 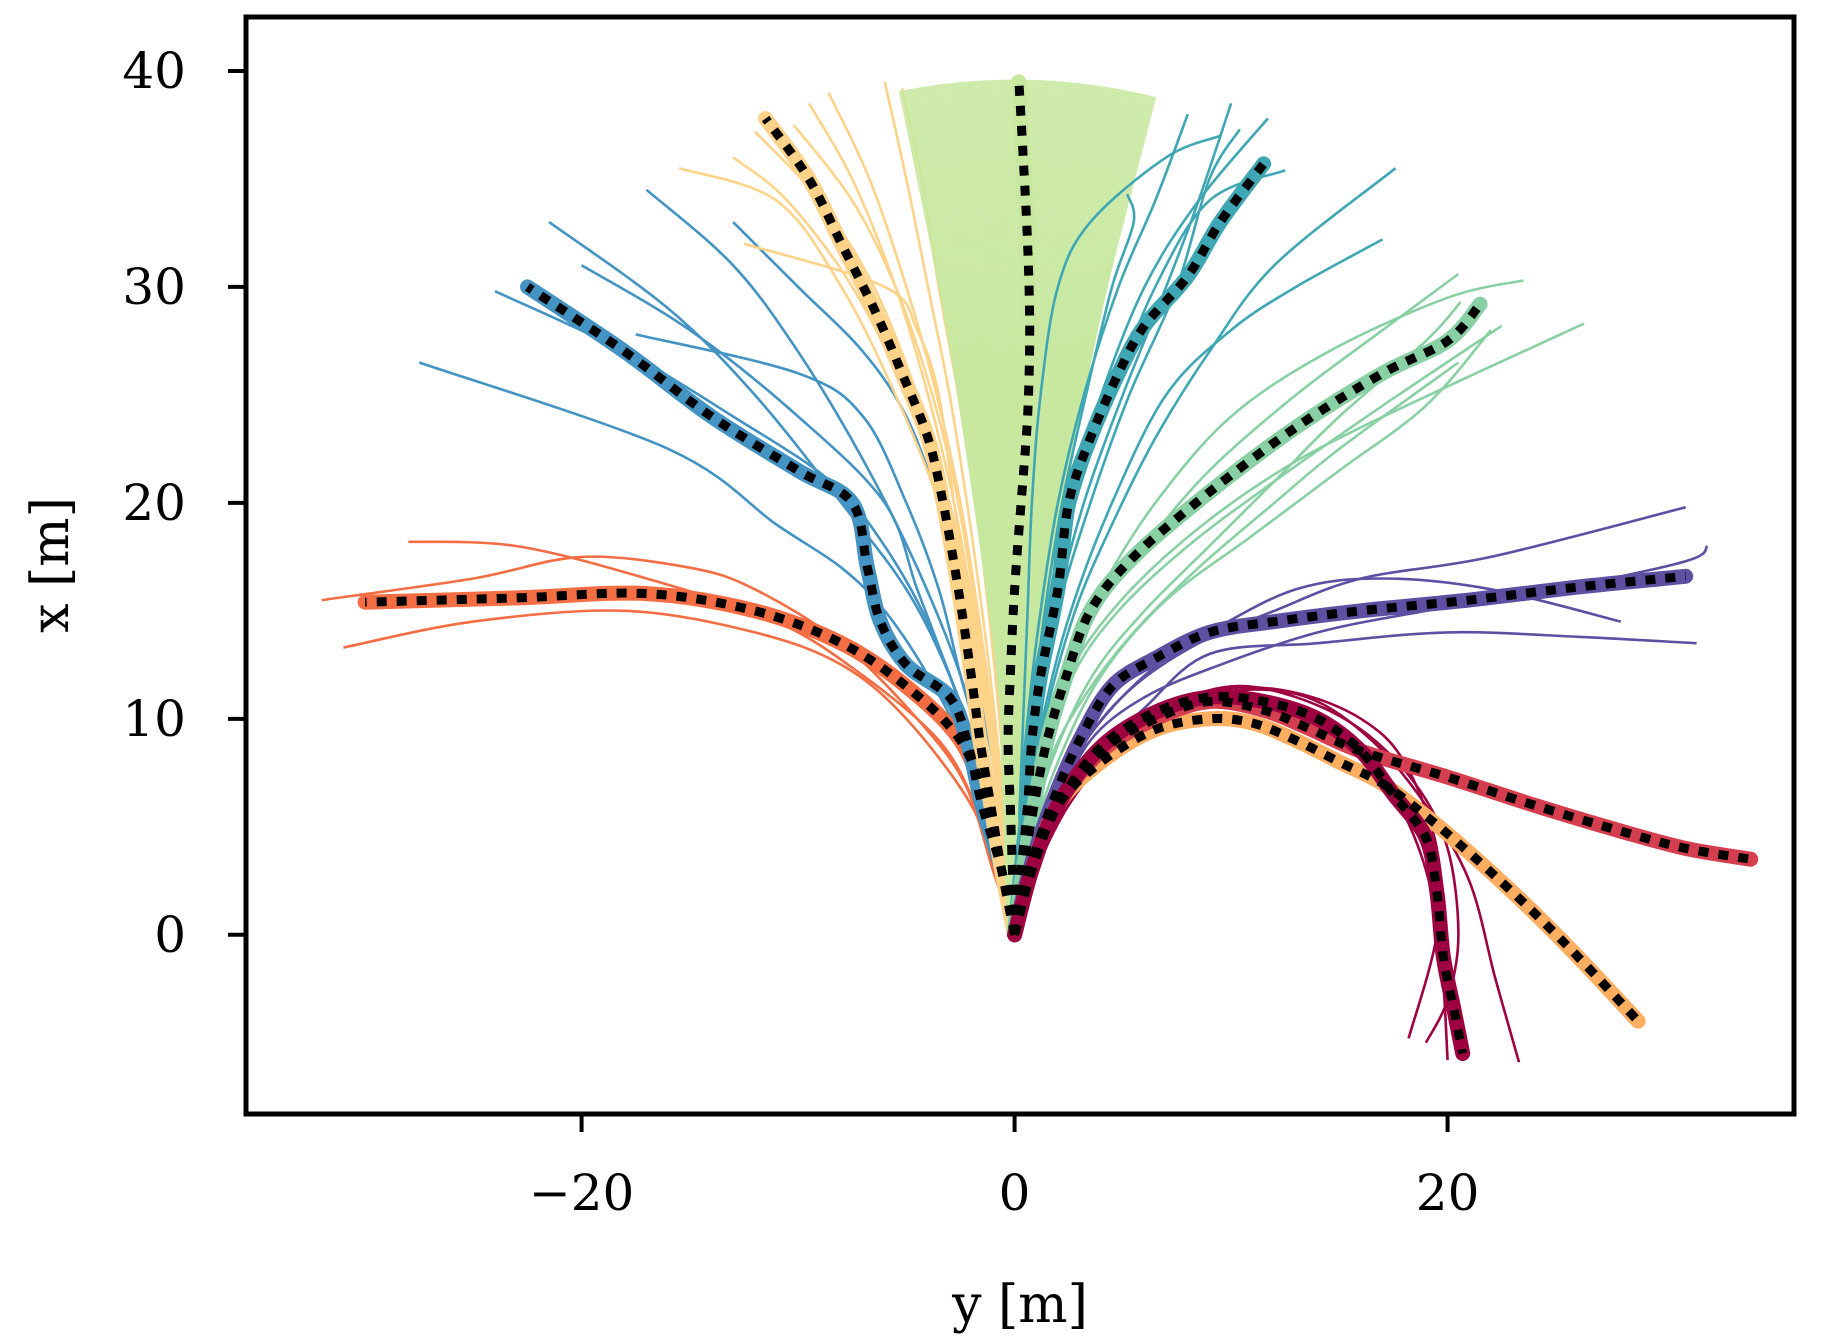 What do you see at coordinates (51, 565) in the screenshot?
I see `y-axis-label: x [m]` at bounding box center [51, 565].